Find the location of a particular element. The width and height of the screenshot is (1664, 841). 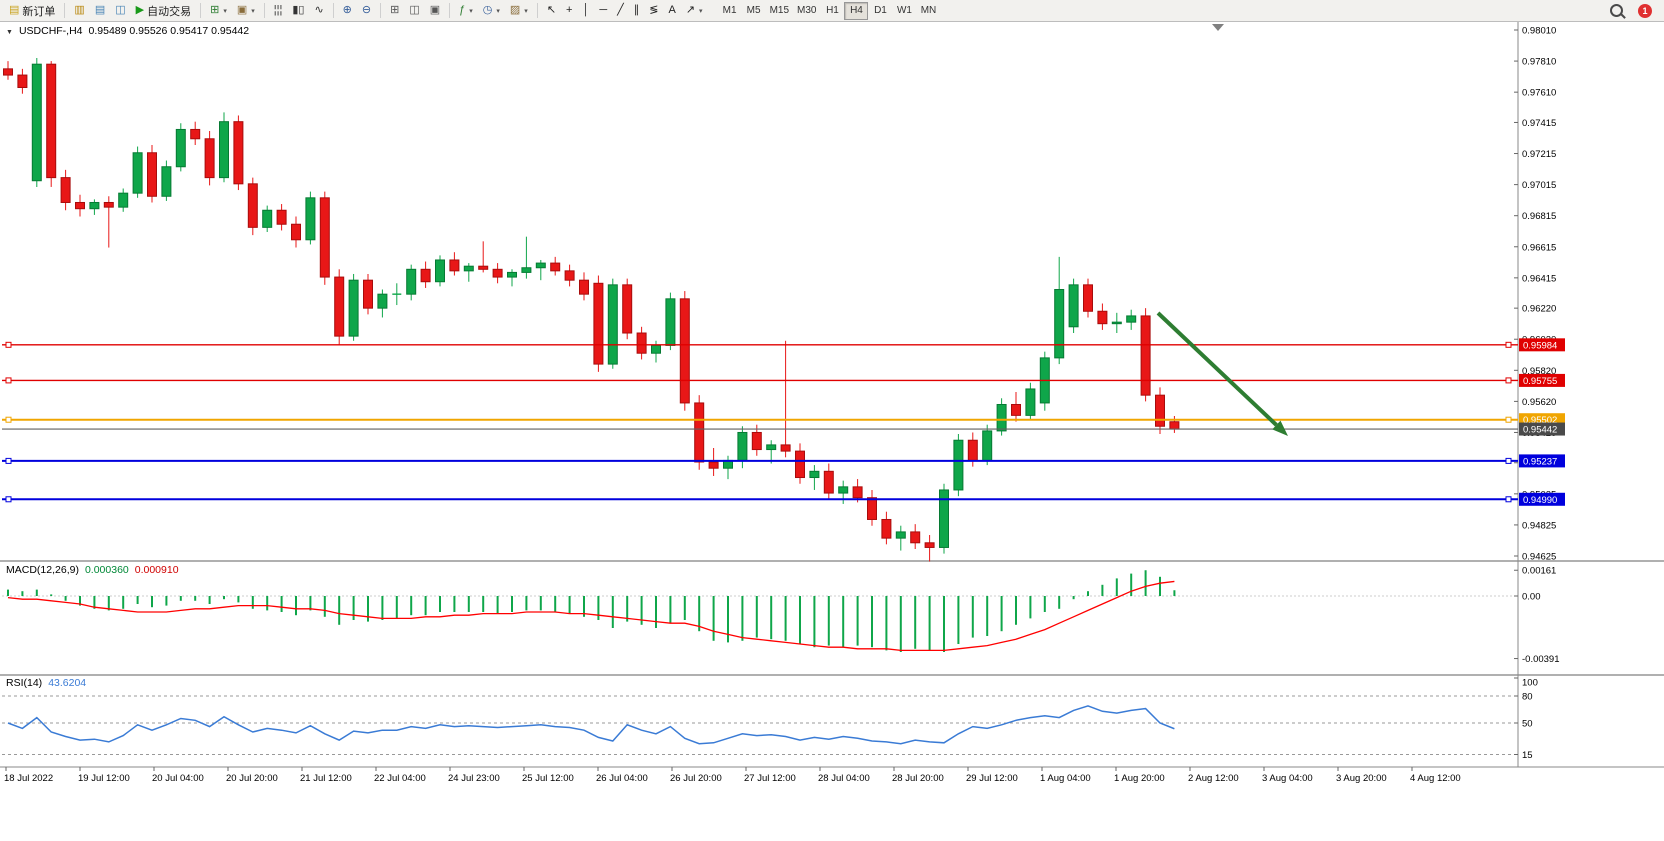

price-tag-text: 0.95984 is located at coordinates (1540, 345).